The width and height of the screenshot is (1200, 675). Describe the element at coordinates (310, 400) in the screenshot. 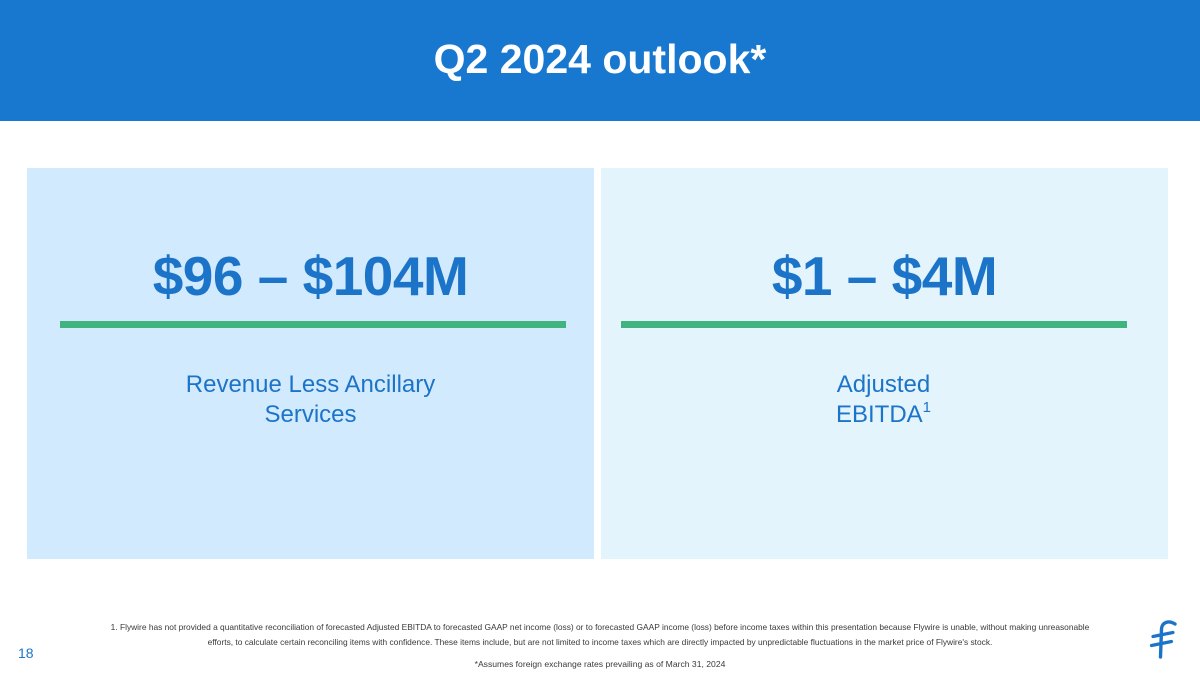

I see `revenue-outlook-label: Revenue Less Ancillary Services` at that location.